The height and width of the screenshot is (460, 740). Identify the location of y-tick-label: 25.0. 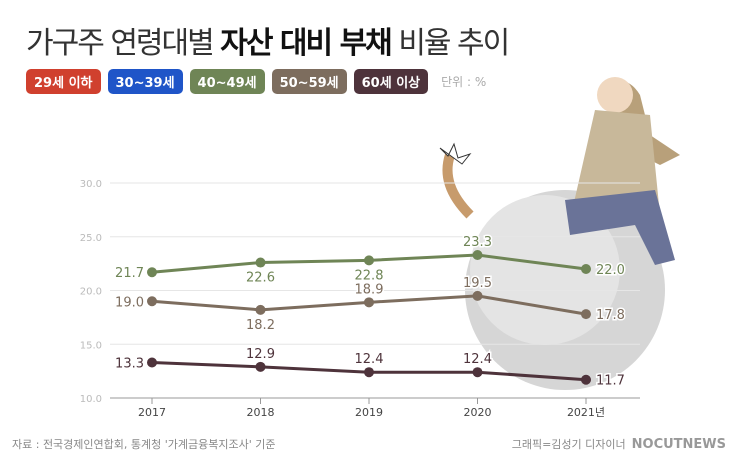
(91, 238).